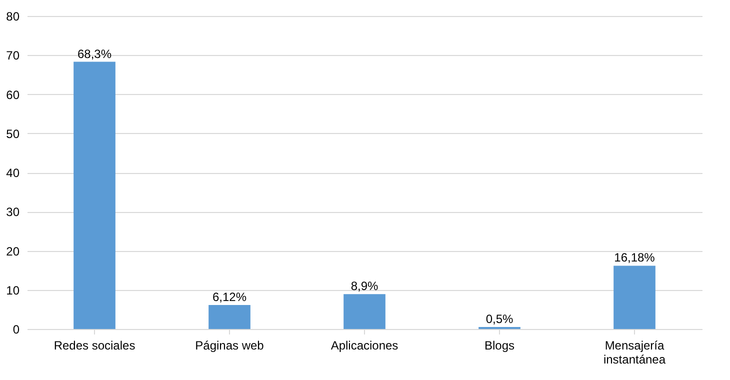 Image resolution: width=730 pixels, height=380 pixels. Describe the element at coordinates (13, 290) in the screenshot. I see `y-tick-label: 10` at that location.